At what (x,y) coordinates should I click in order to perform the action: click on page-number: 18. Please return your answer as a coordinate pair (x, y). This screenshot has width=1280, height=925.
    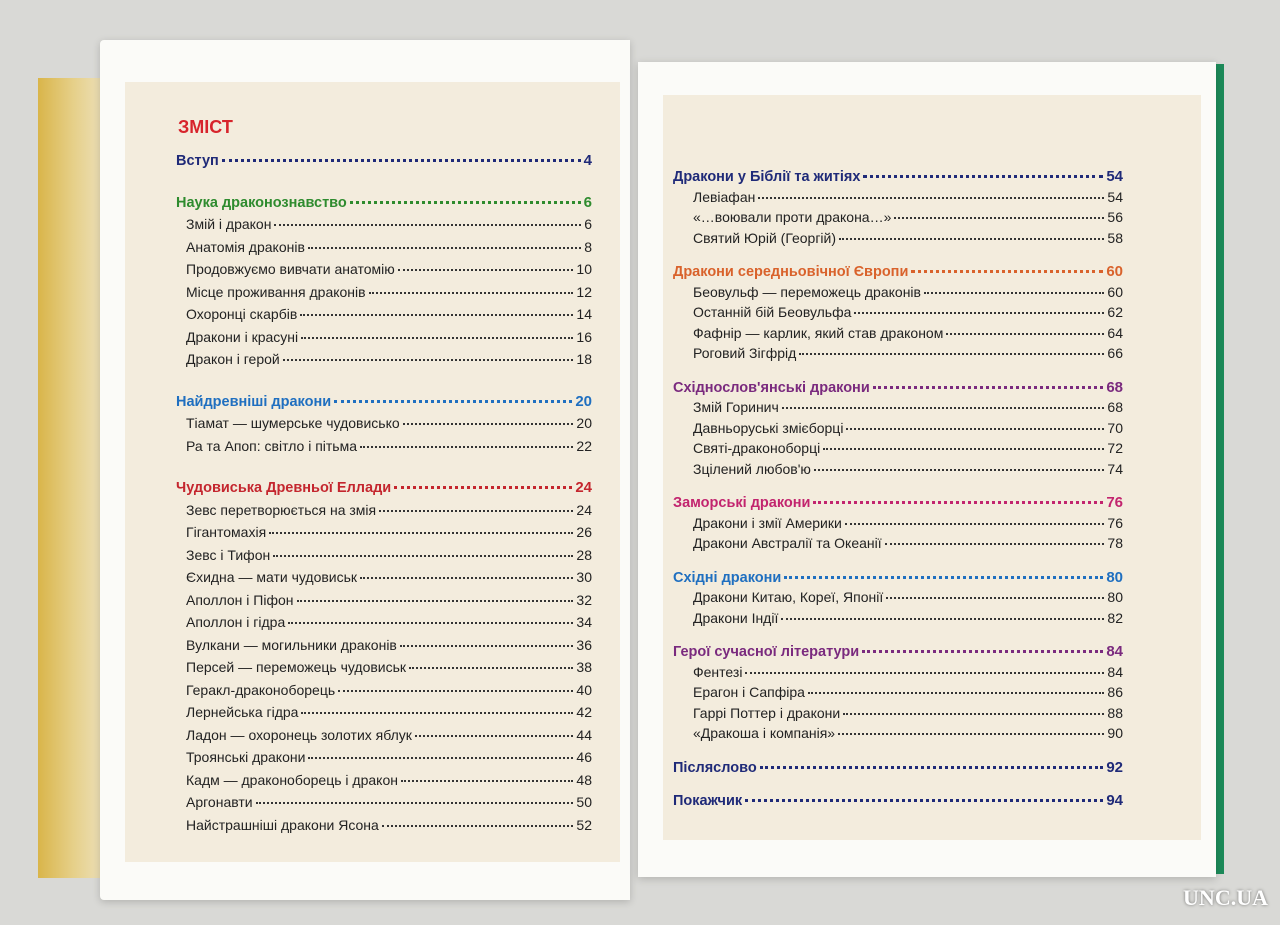
    Looking at the image, I should click on (584, 359).